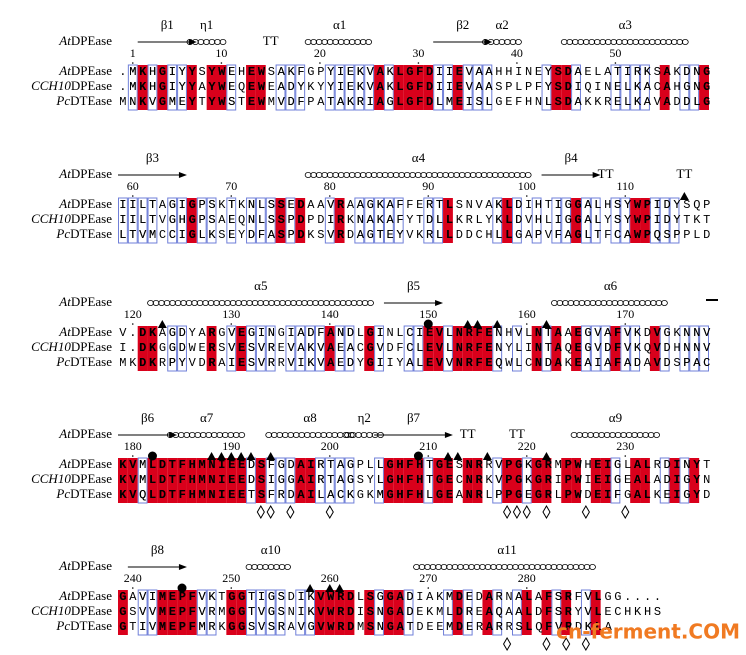 This screenshot has width=746, height=655. Describe the element at coordinates (462, 24) in the screenshot. I see `structure-label: β2` at that location.